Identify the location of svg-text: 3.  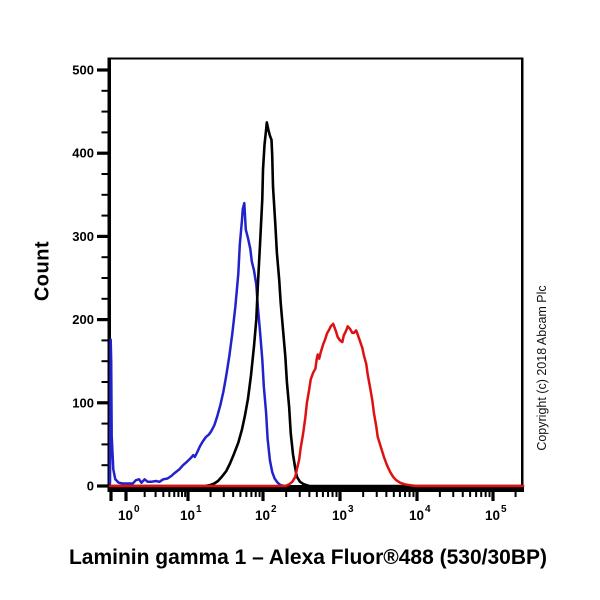
(351, 509).